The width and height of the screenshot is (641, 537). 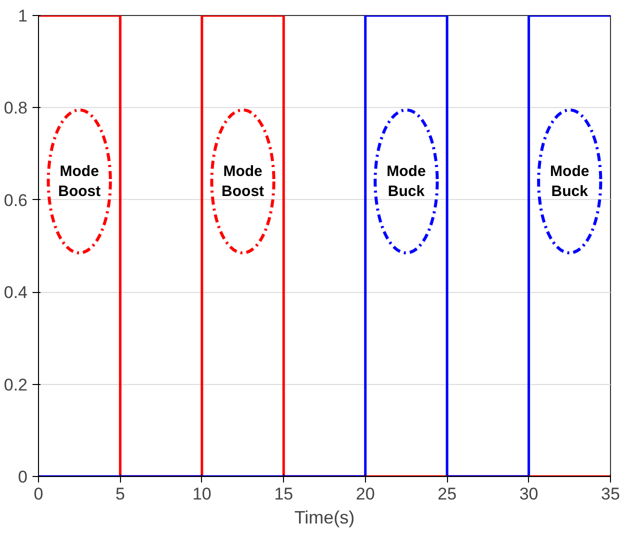 What do you see at coordinates (365, 494) in the screenshot?
I see `x-tick-label: 20` at bounding box center [365, 494].